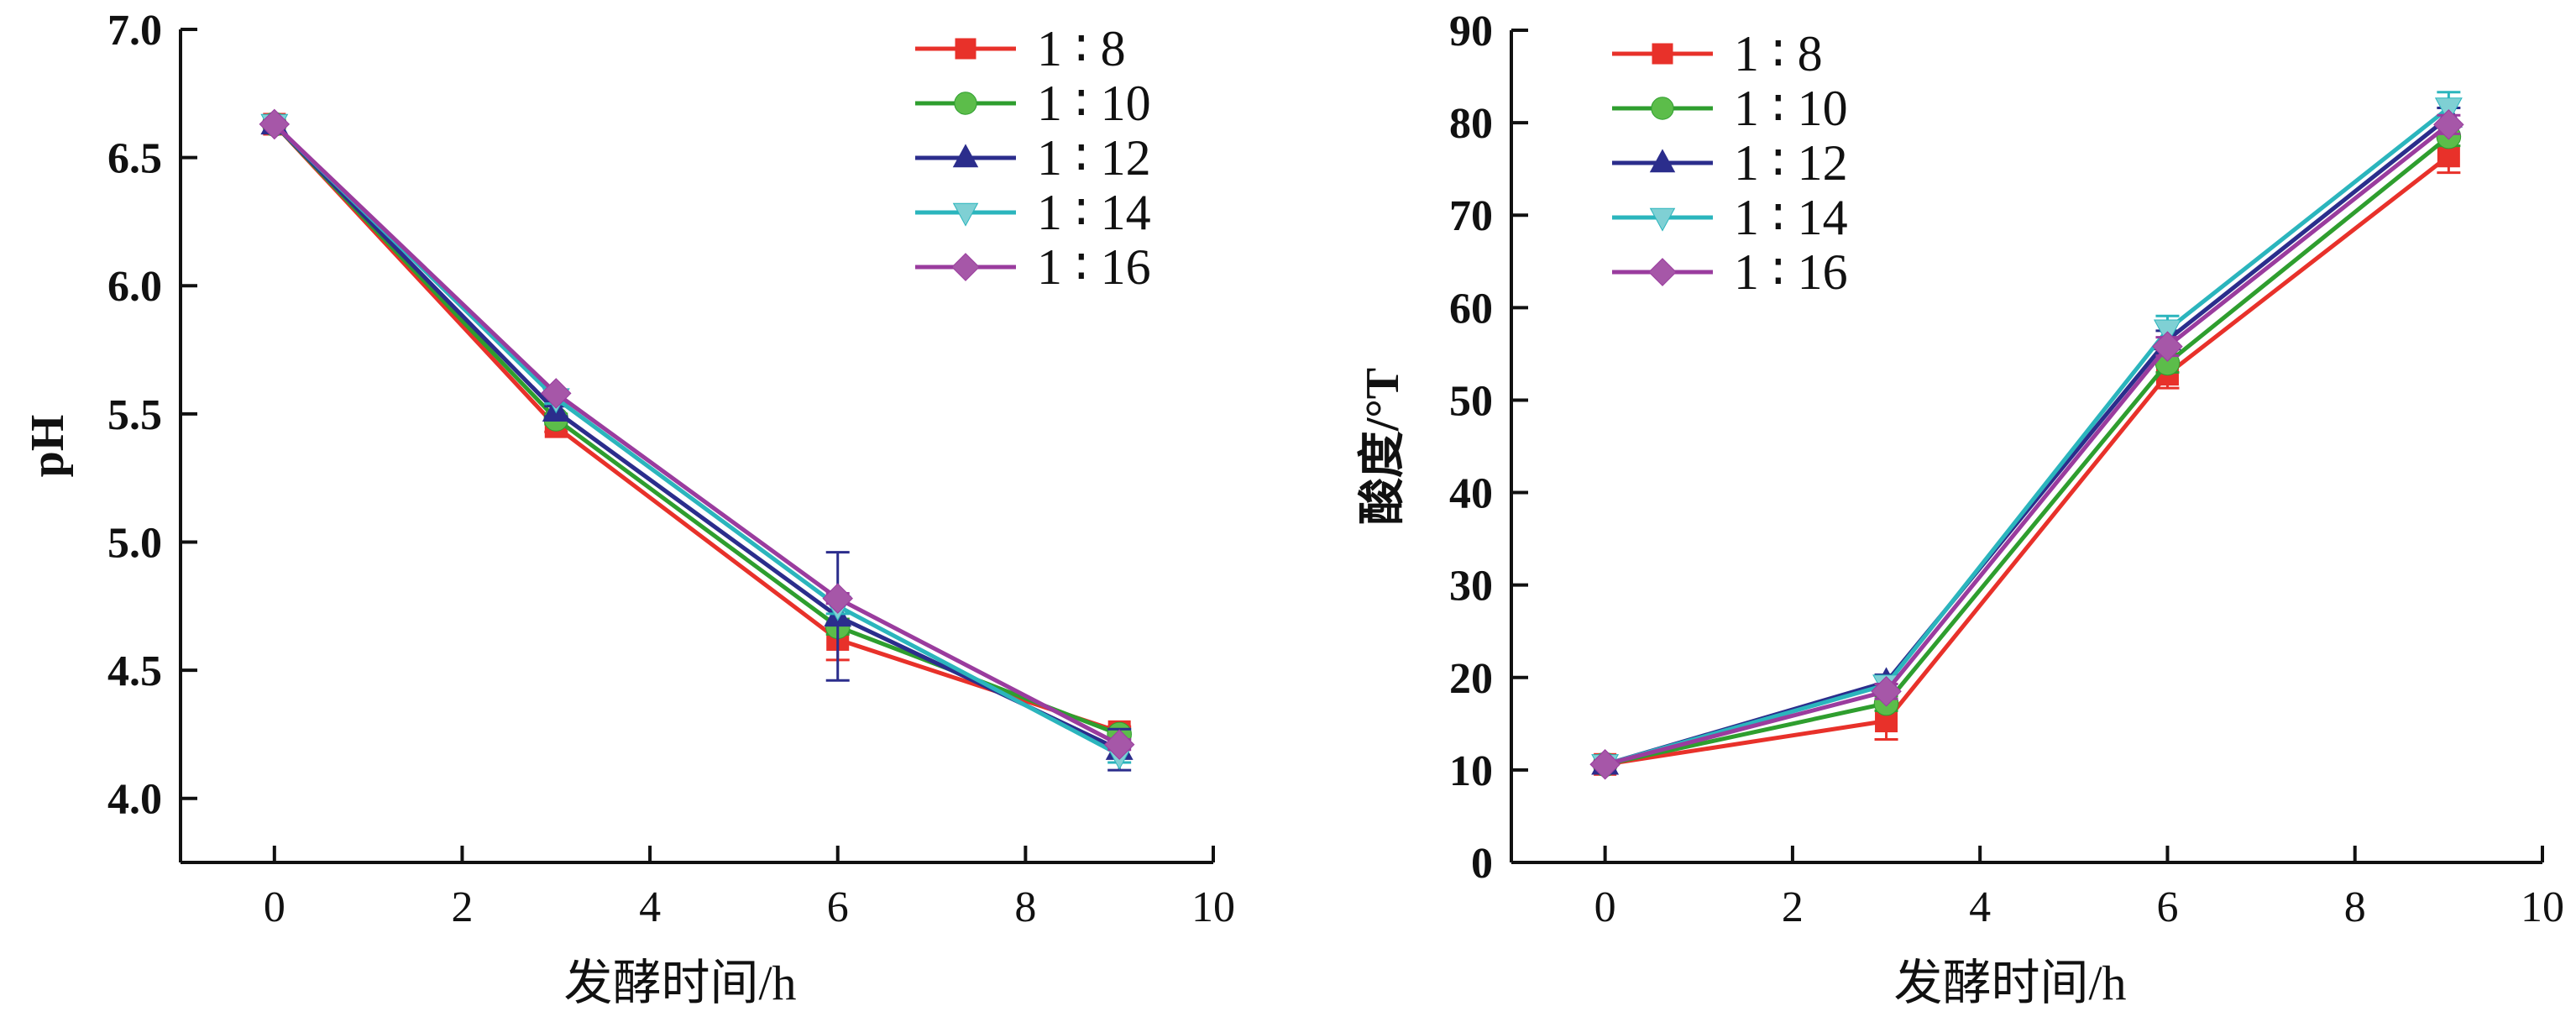  Describe the element at coordinates (1471, 494) in the screenshot. I see `y-tick-label: 40` at that location.